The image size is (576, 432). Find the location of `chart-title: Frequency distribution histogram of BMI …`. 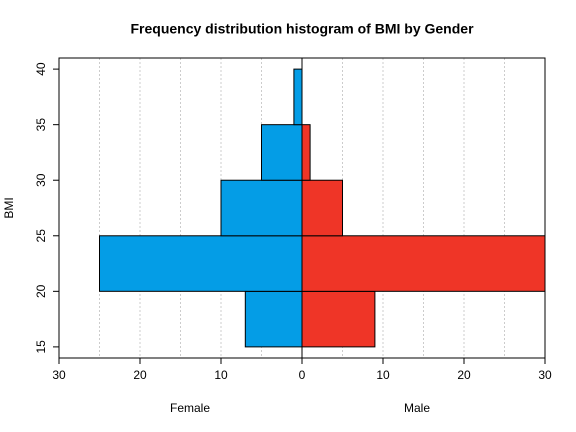

chart-title: Frequency distribution histogram of BMI … is located at coordinates (302, 29).